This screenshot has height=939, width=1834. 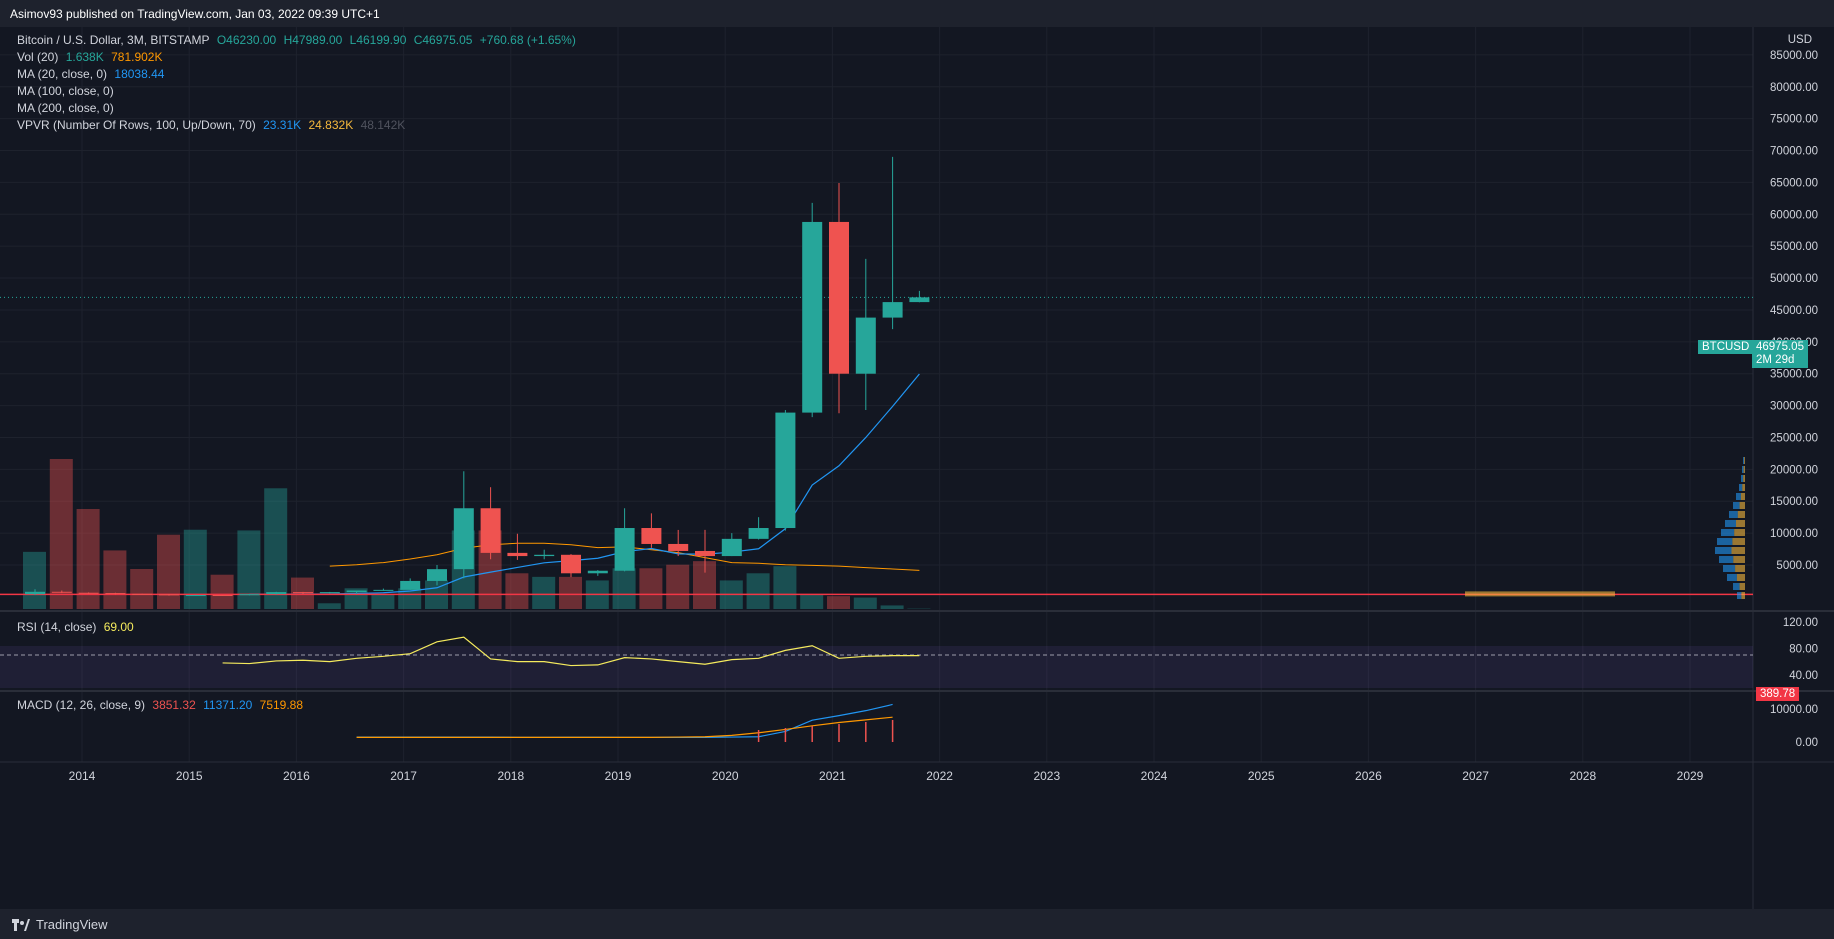 I want to click on brand-label: TradingView, so click(x=72, y=924).